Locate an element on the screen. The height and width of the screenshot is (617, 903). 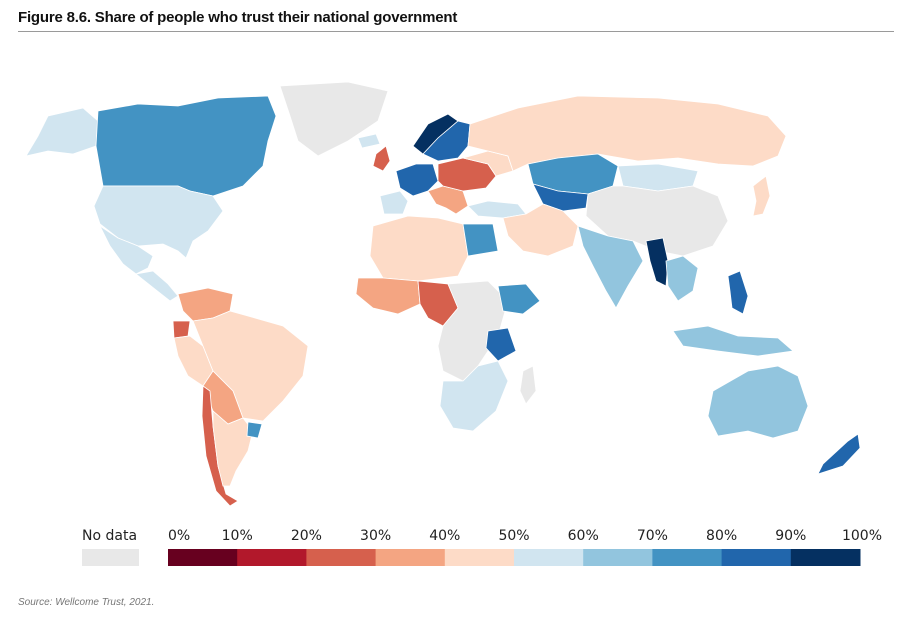
legend-tick-label: 90% is located at coordinates (790, 536).